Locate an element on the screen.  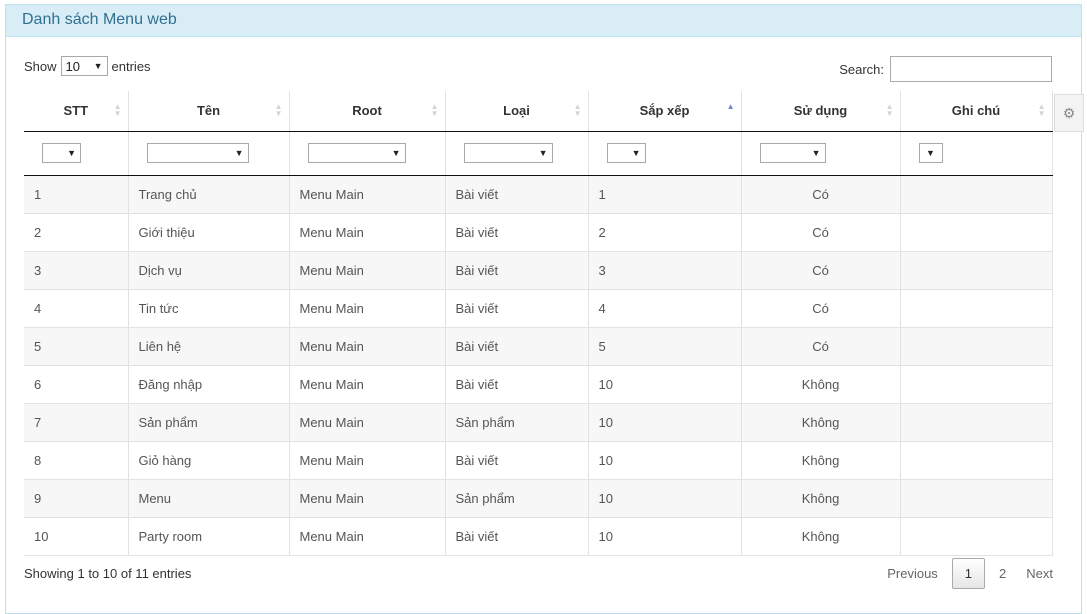
cell-ten: Sản phẩm is located at coordinates (209, 422).